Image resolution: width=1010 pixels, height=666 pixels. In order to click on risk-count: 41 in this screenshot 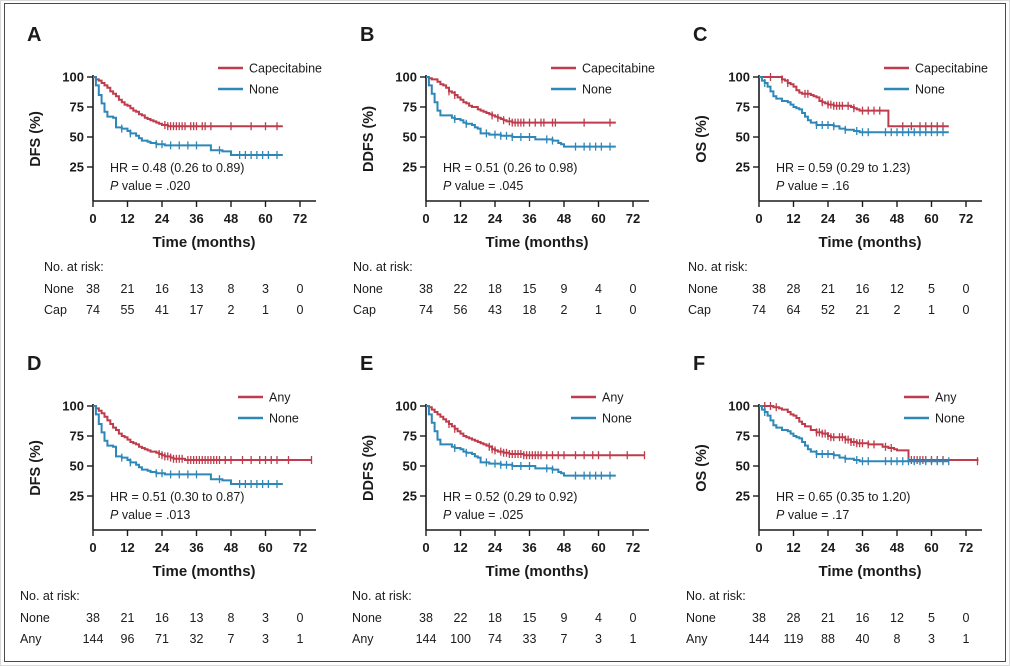, I will do `click(162, 310)`.